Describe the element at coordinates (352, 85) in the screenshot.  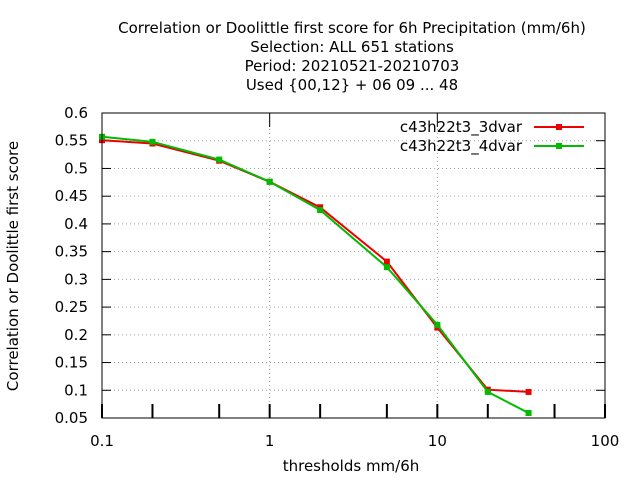
I see `chart-title-line: Used {00,12} + 06 09 ... 48` at that location.